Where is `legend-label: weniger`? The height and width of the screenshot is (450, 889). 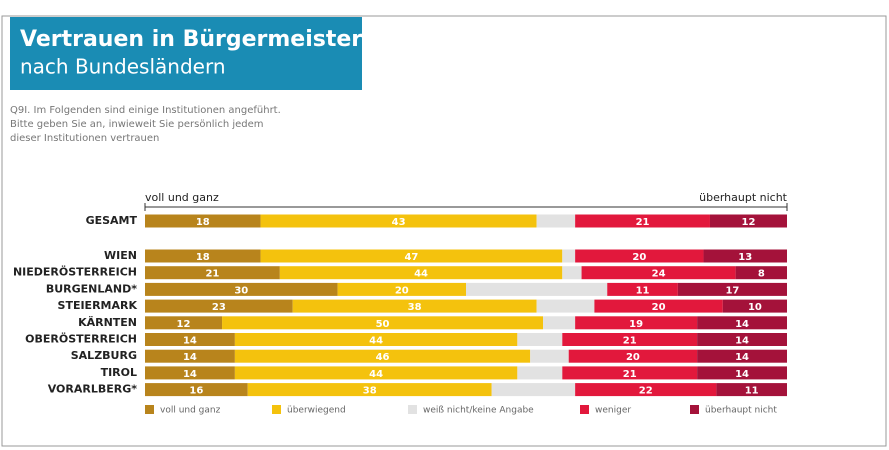 legend-label: weniger is located at coordinates (613, 411).